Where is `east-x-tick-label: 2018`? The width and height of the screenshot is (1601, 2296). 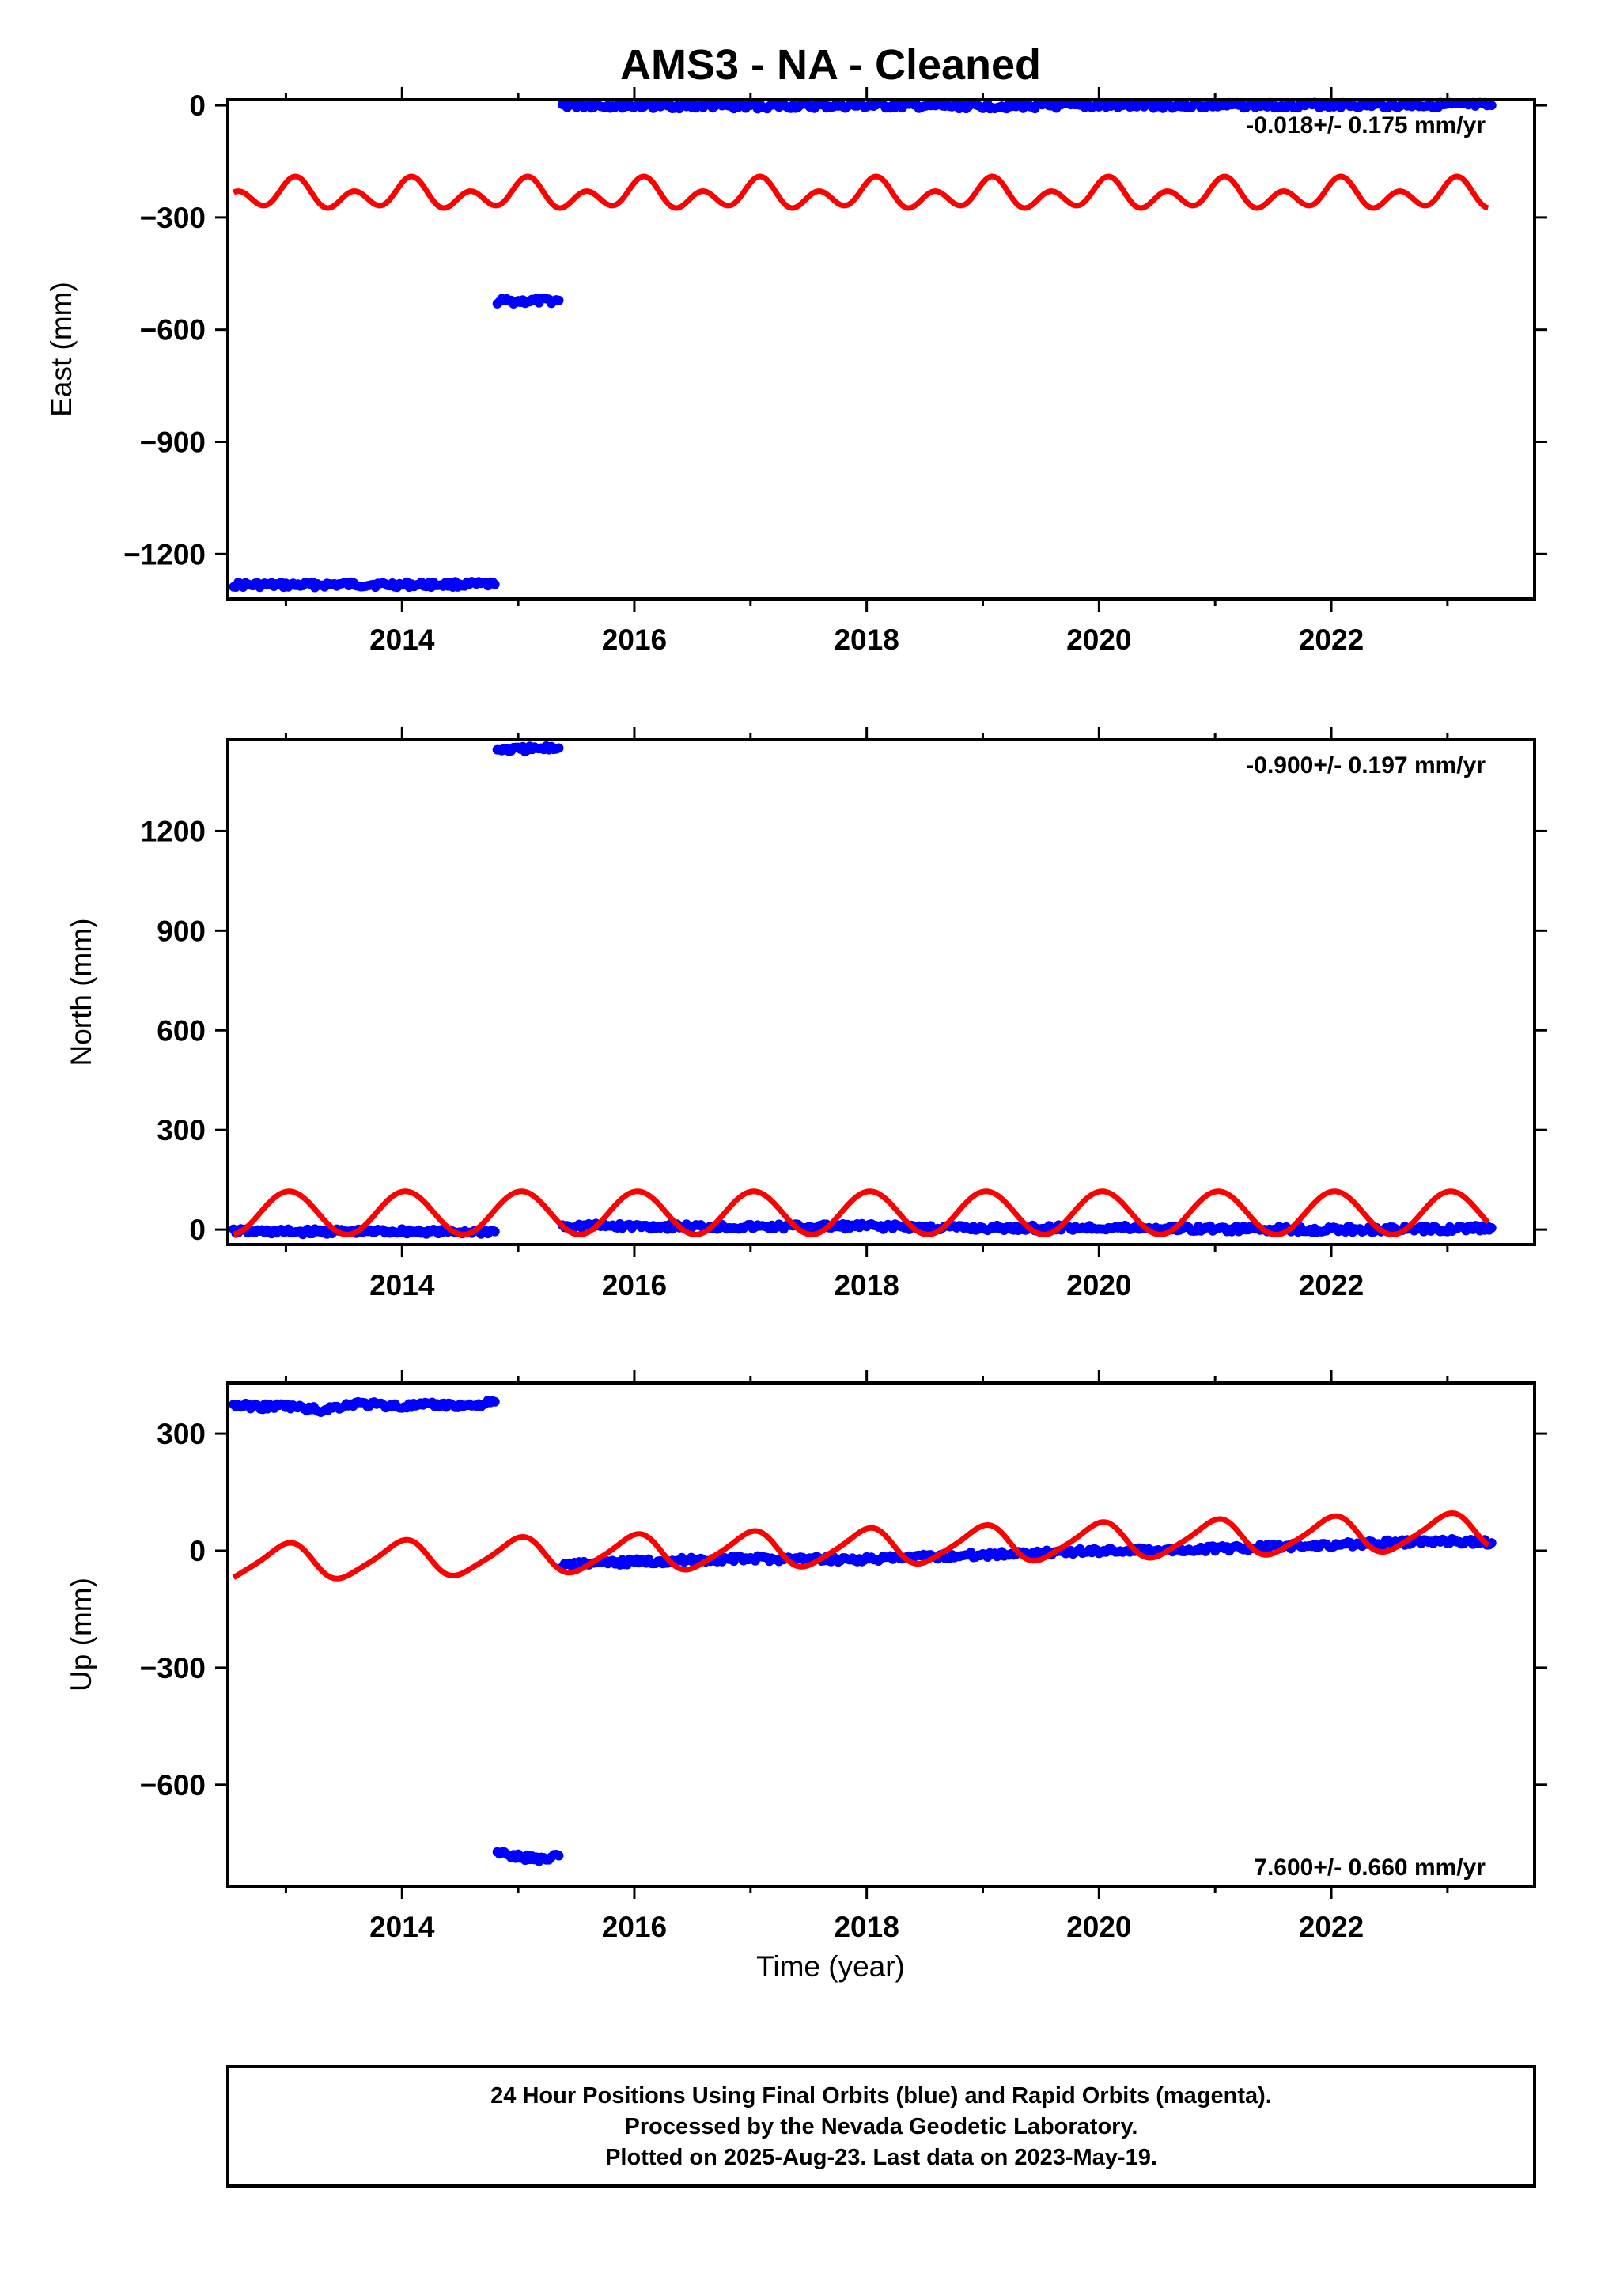
east-x-tick-label: 2018 is located at coordinates (867, 639).